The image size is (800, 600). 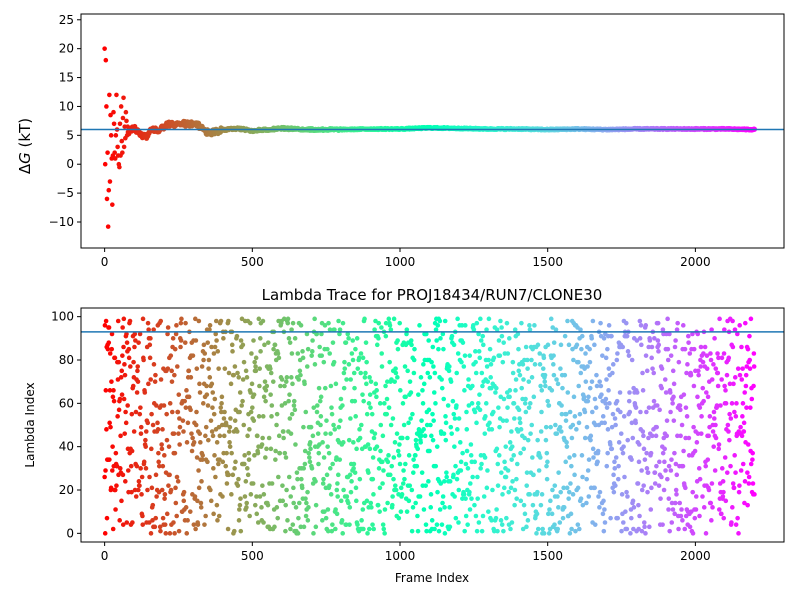 I want to click on y-tick-label: 0, so click(x=70, y=533).